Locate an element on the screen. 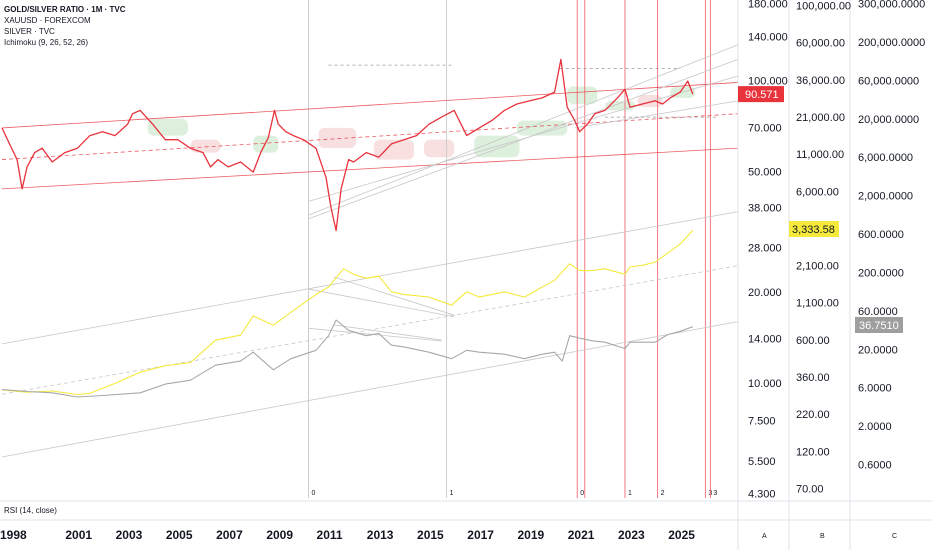 This screenshot has height=555, width=932. ratio-axis-tick: 14.000 is located at coordinates (765, 340).